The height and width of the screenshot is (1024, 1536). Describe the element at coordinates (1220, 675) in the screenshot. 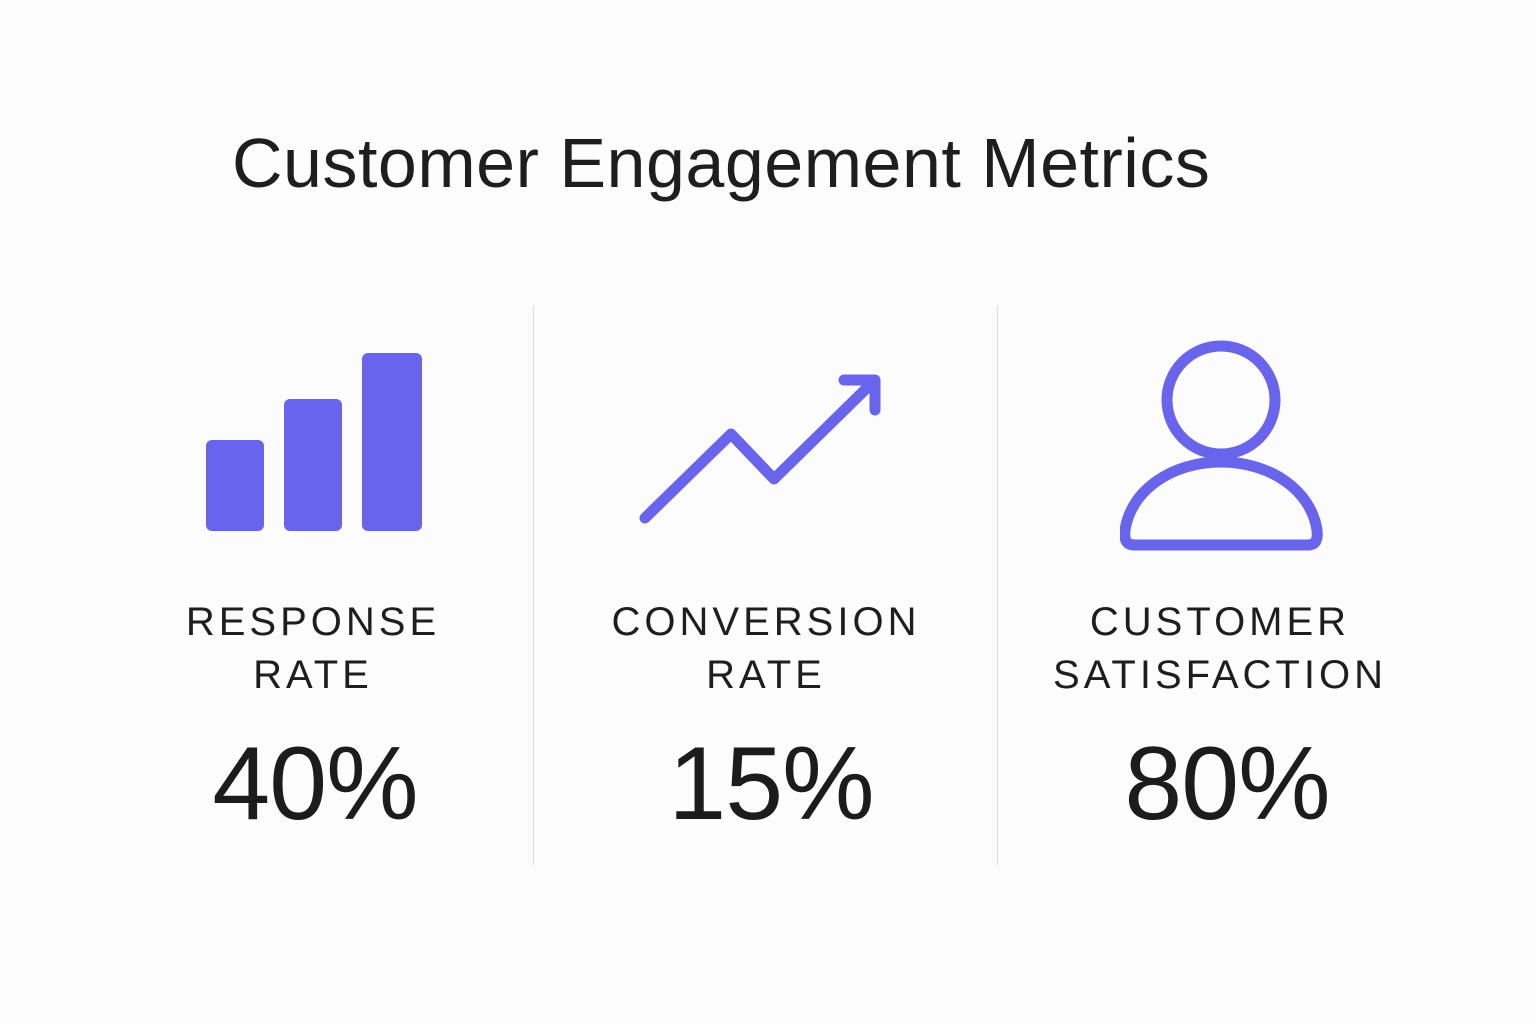

I see `metric-label-line2: SATISFACTION` at that location.